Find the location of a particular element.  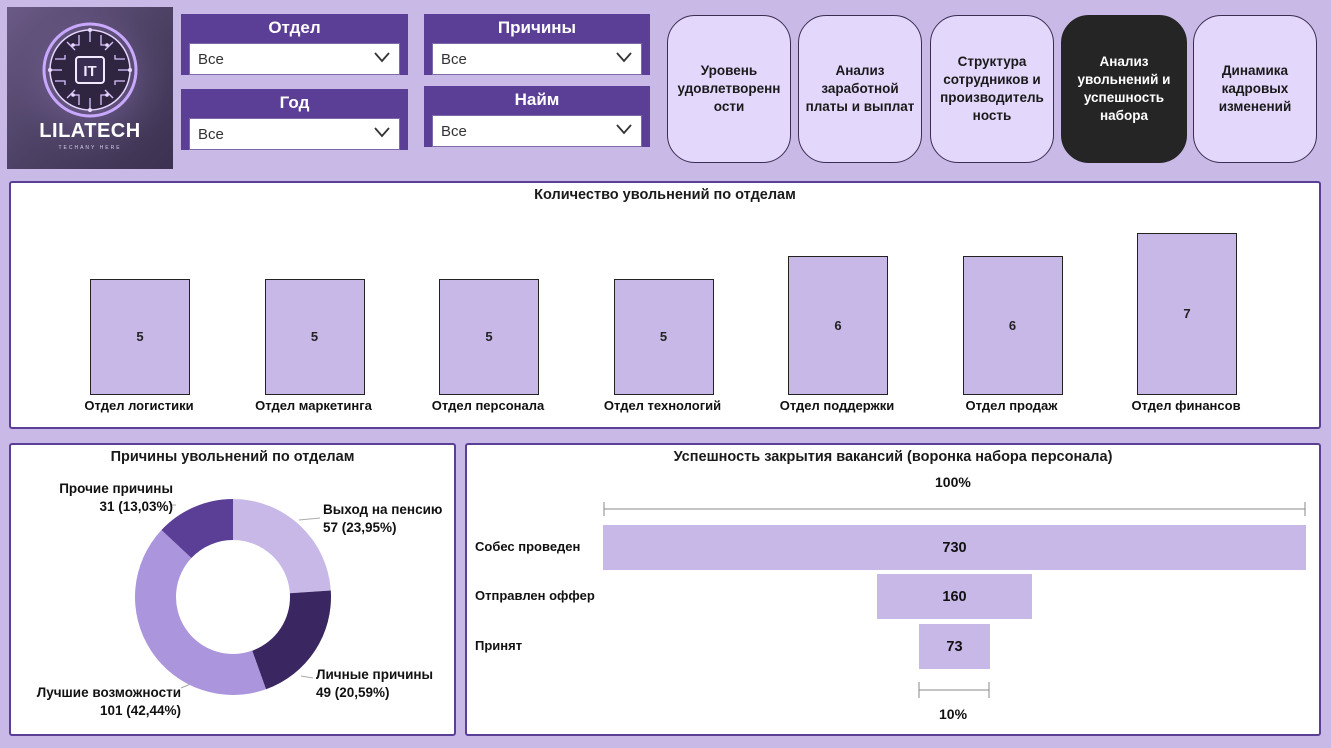

slicer-year: Год Все is located at coordinates (294, 119).